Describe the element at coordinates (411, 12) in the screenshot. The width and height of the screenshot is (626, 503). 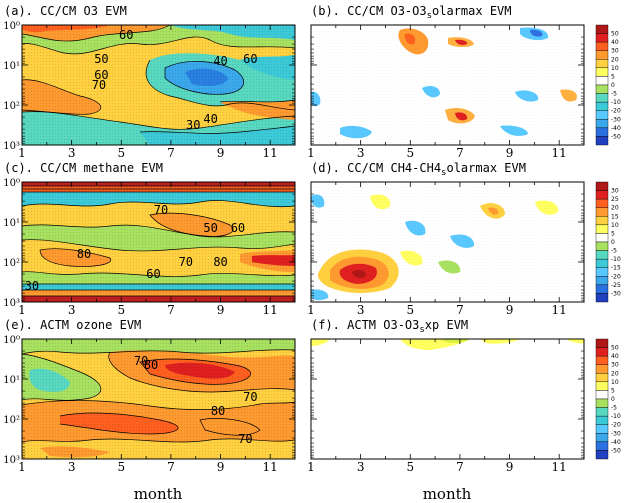
I see `title-b: (b). CC/CM O3-O3solarmax EVM` at that location.